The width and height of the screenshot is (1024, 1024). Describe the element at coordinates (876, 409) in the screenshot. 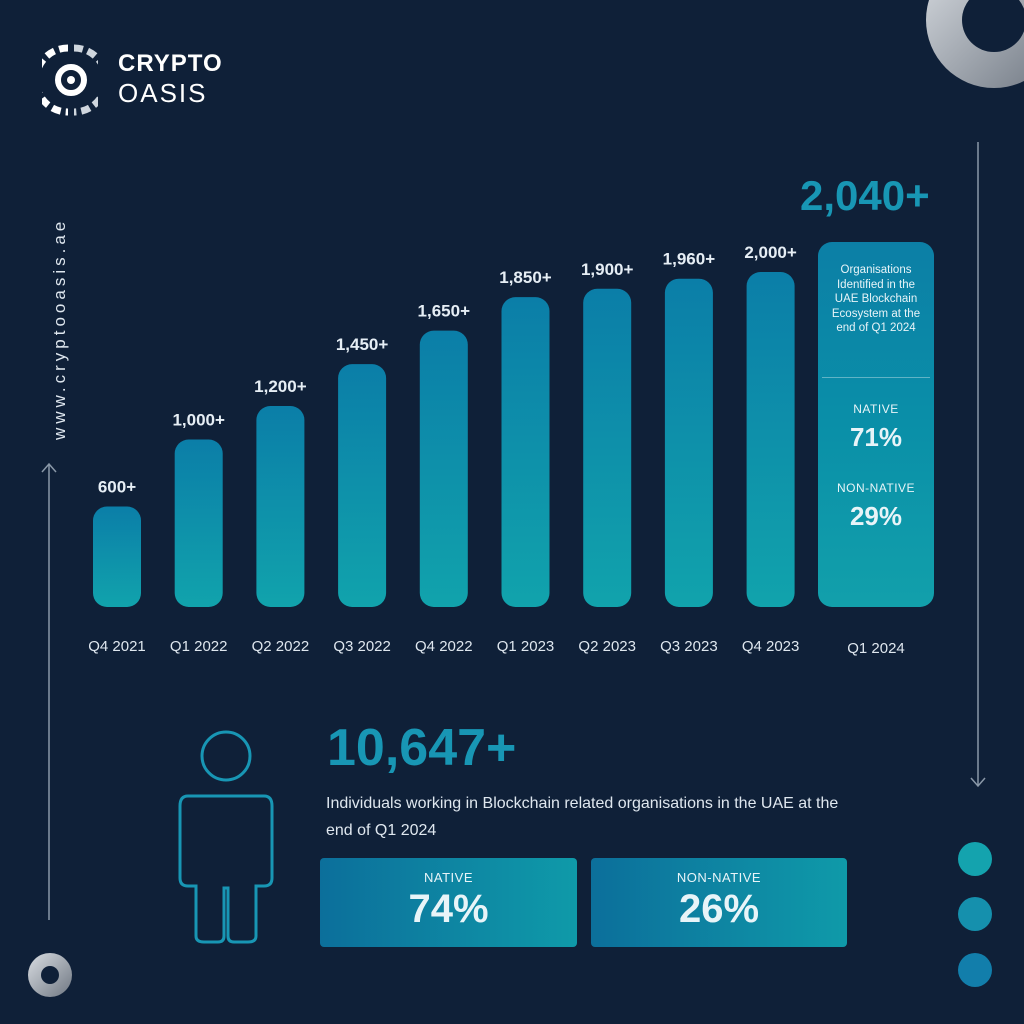

I see `info-native-label: NATIVE` at that location.